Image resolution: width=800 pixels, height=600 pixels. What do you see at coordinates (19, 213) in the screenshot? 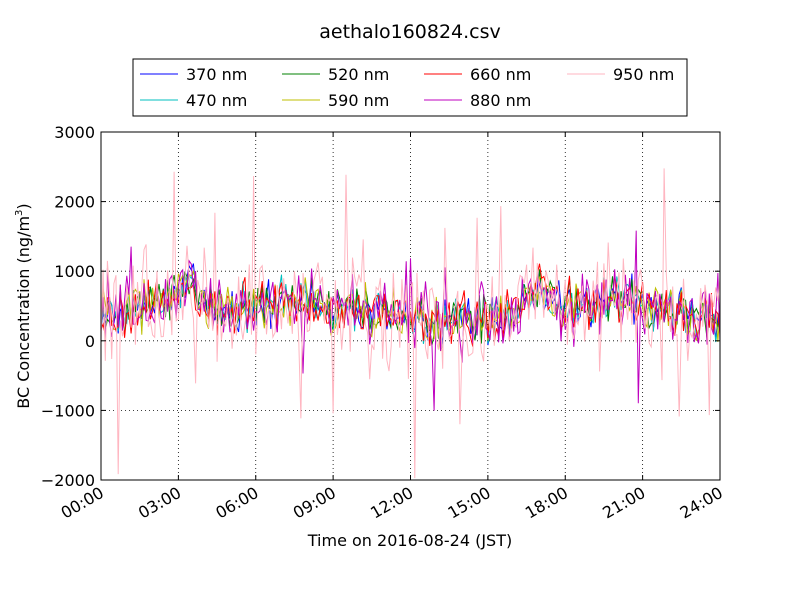
I see `y-axis-label-superscript: 3` at bounding box center [19, 213].